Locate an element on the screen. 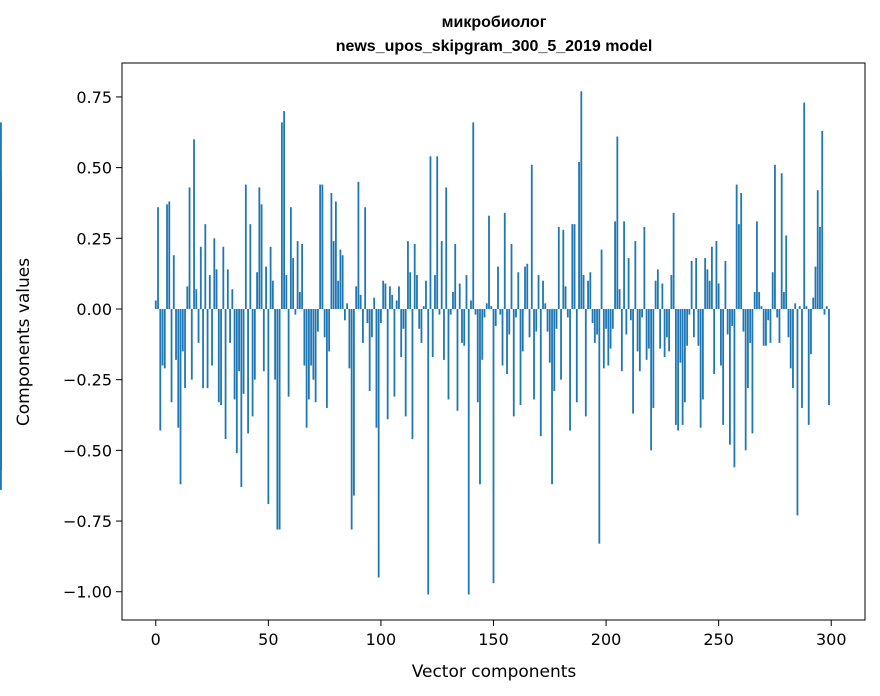 Image resolution: width=880 pixels, height=696 pixels. x-axis-label: Vector components is located at coordinates (494, 672).